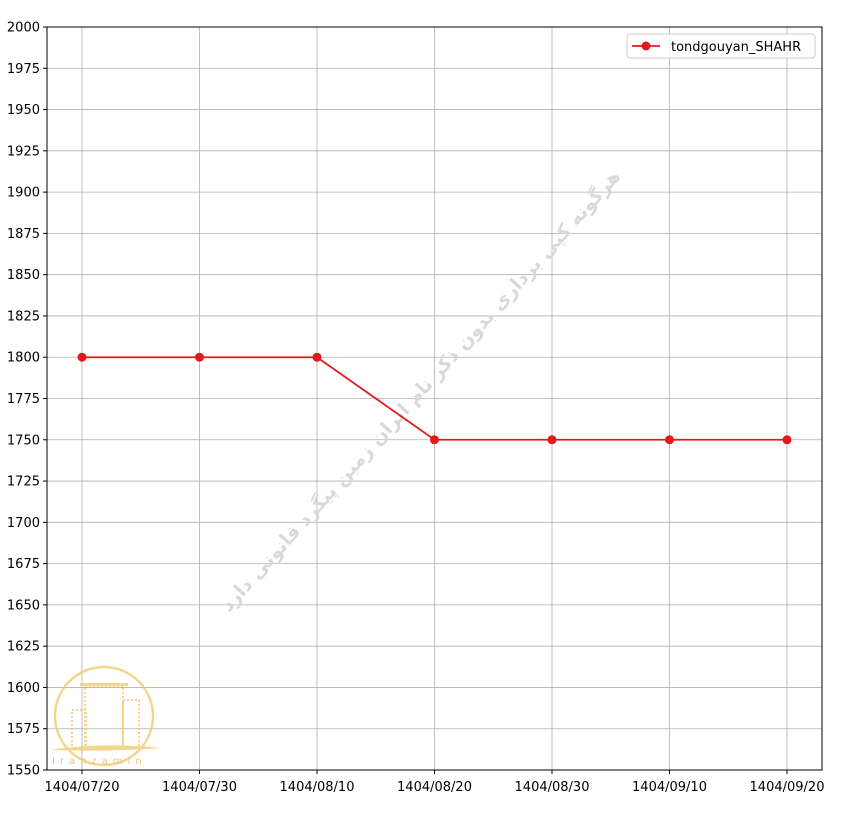  I want to click on y-tick-label: 1675, so click(23, 564).